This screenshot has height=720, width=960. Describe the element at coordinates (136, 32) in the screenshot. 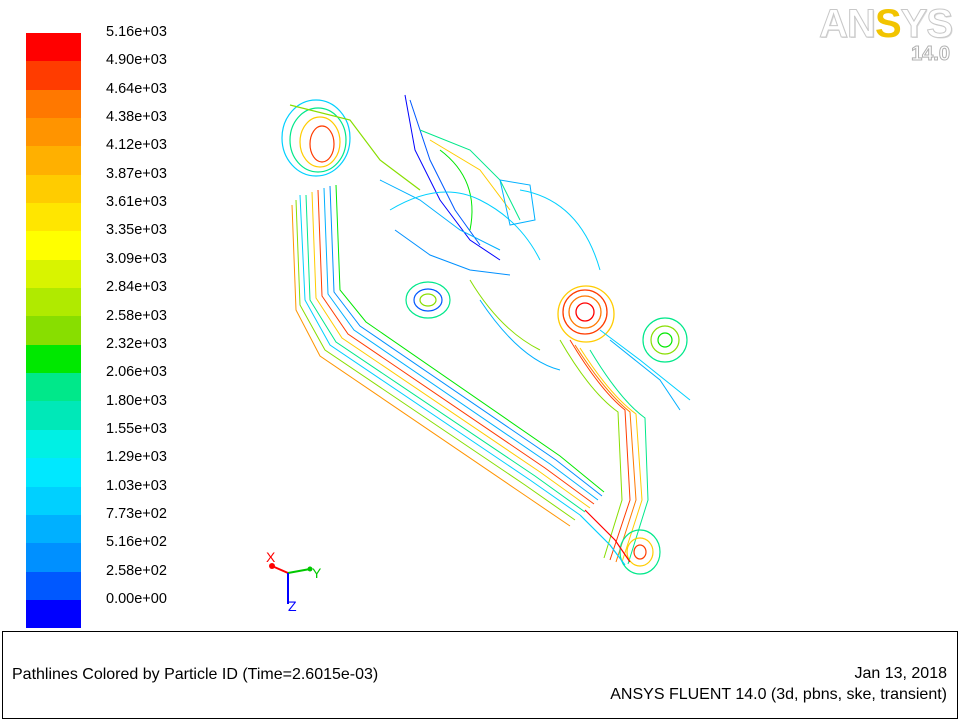

I see `colorbar-tick-label: 5.16e+03` at that location.